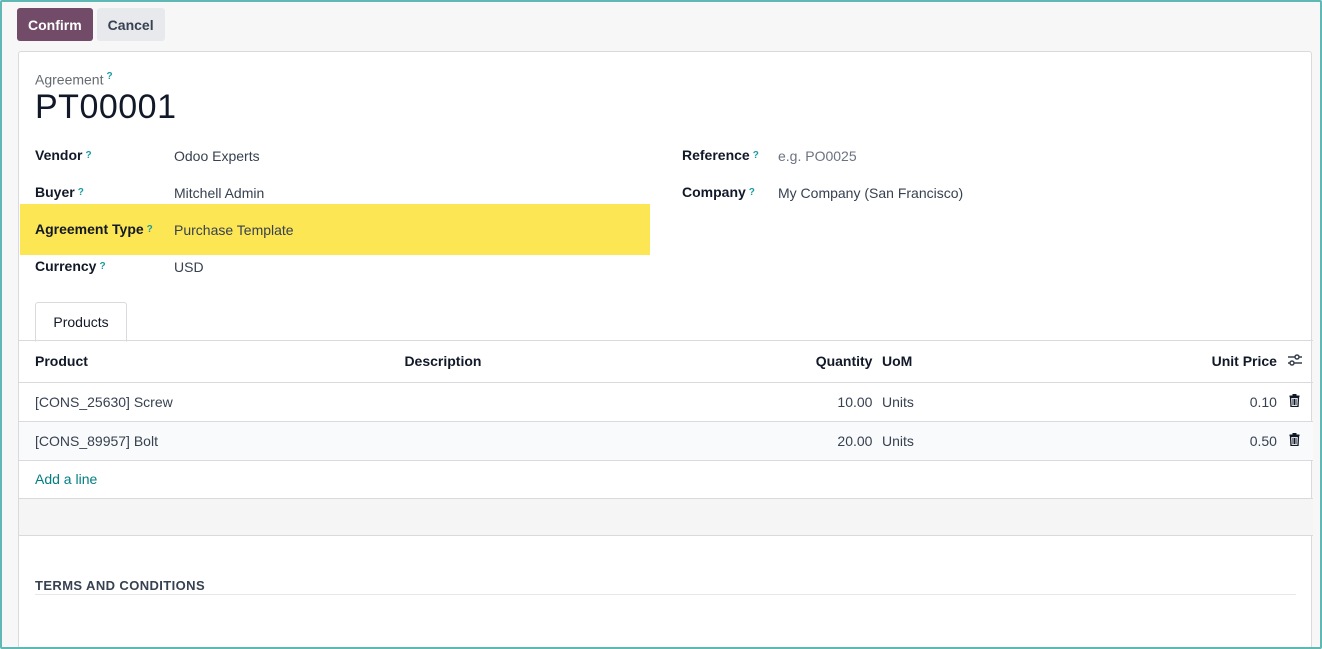  What do you see at coordinates (212, 402) in the screenshot?
I see `product-cell: [CONS_25630] Screw` at bounding box center [212, 402].